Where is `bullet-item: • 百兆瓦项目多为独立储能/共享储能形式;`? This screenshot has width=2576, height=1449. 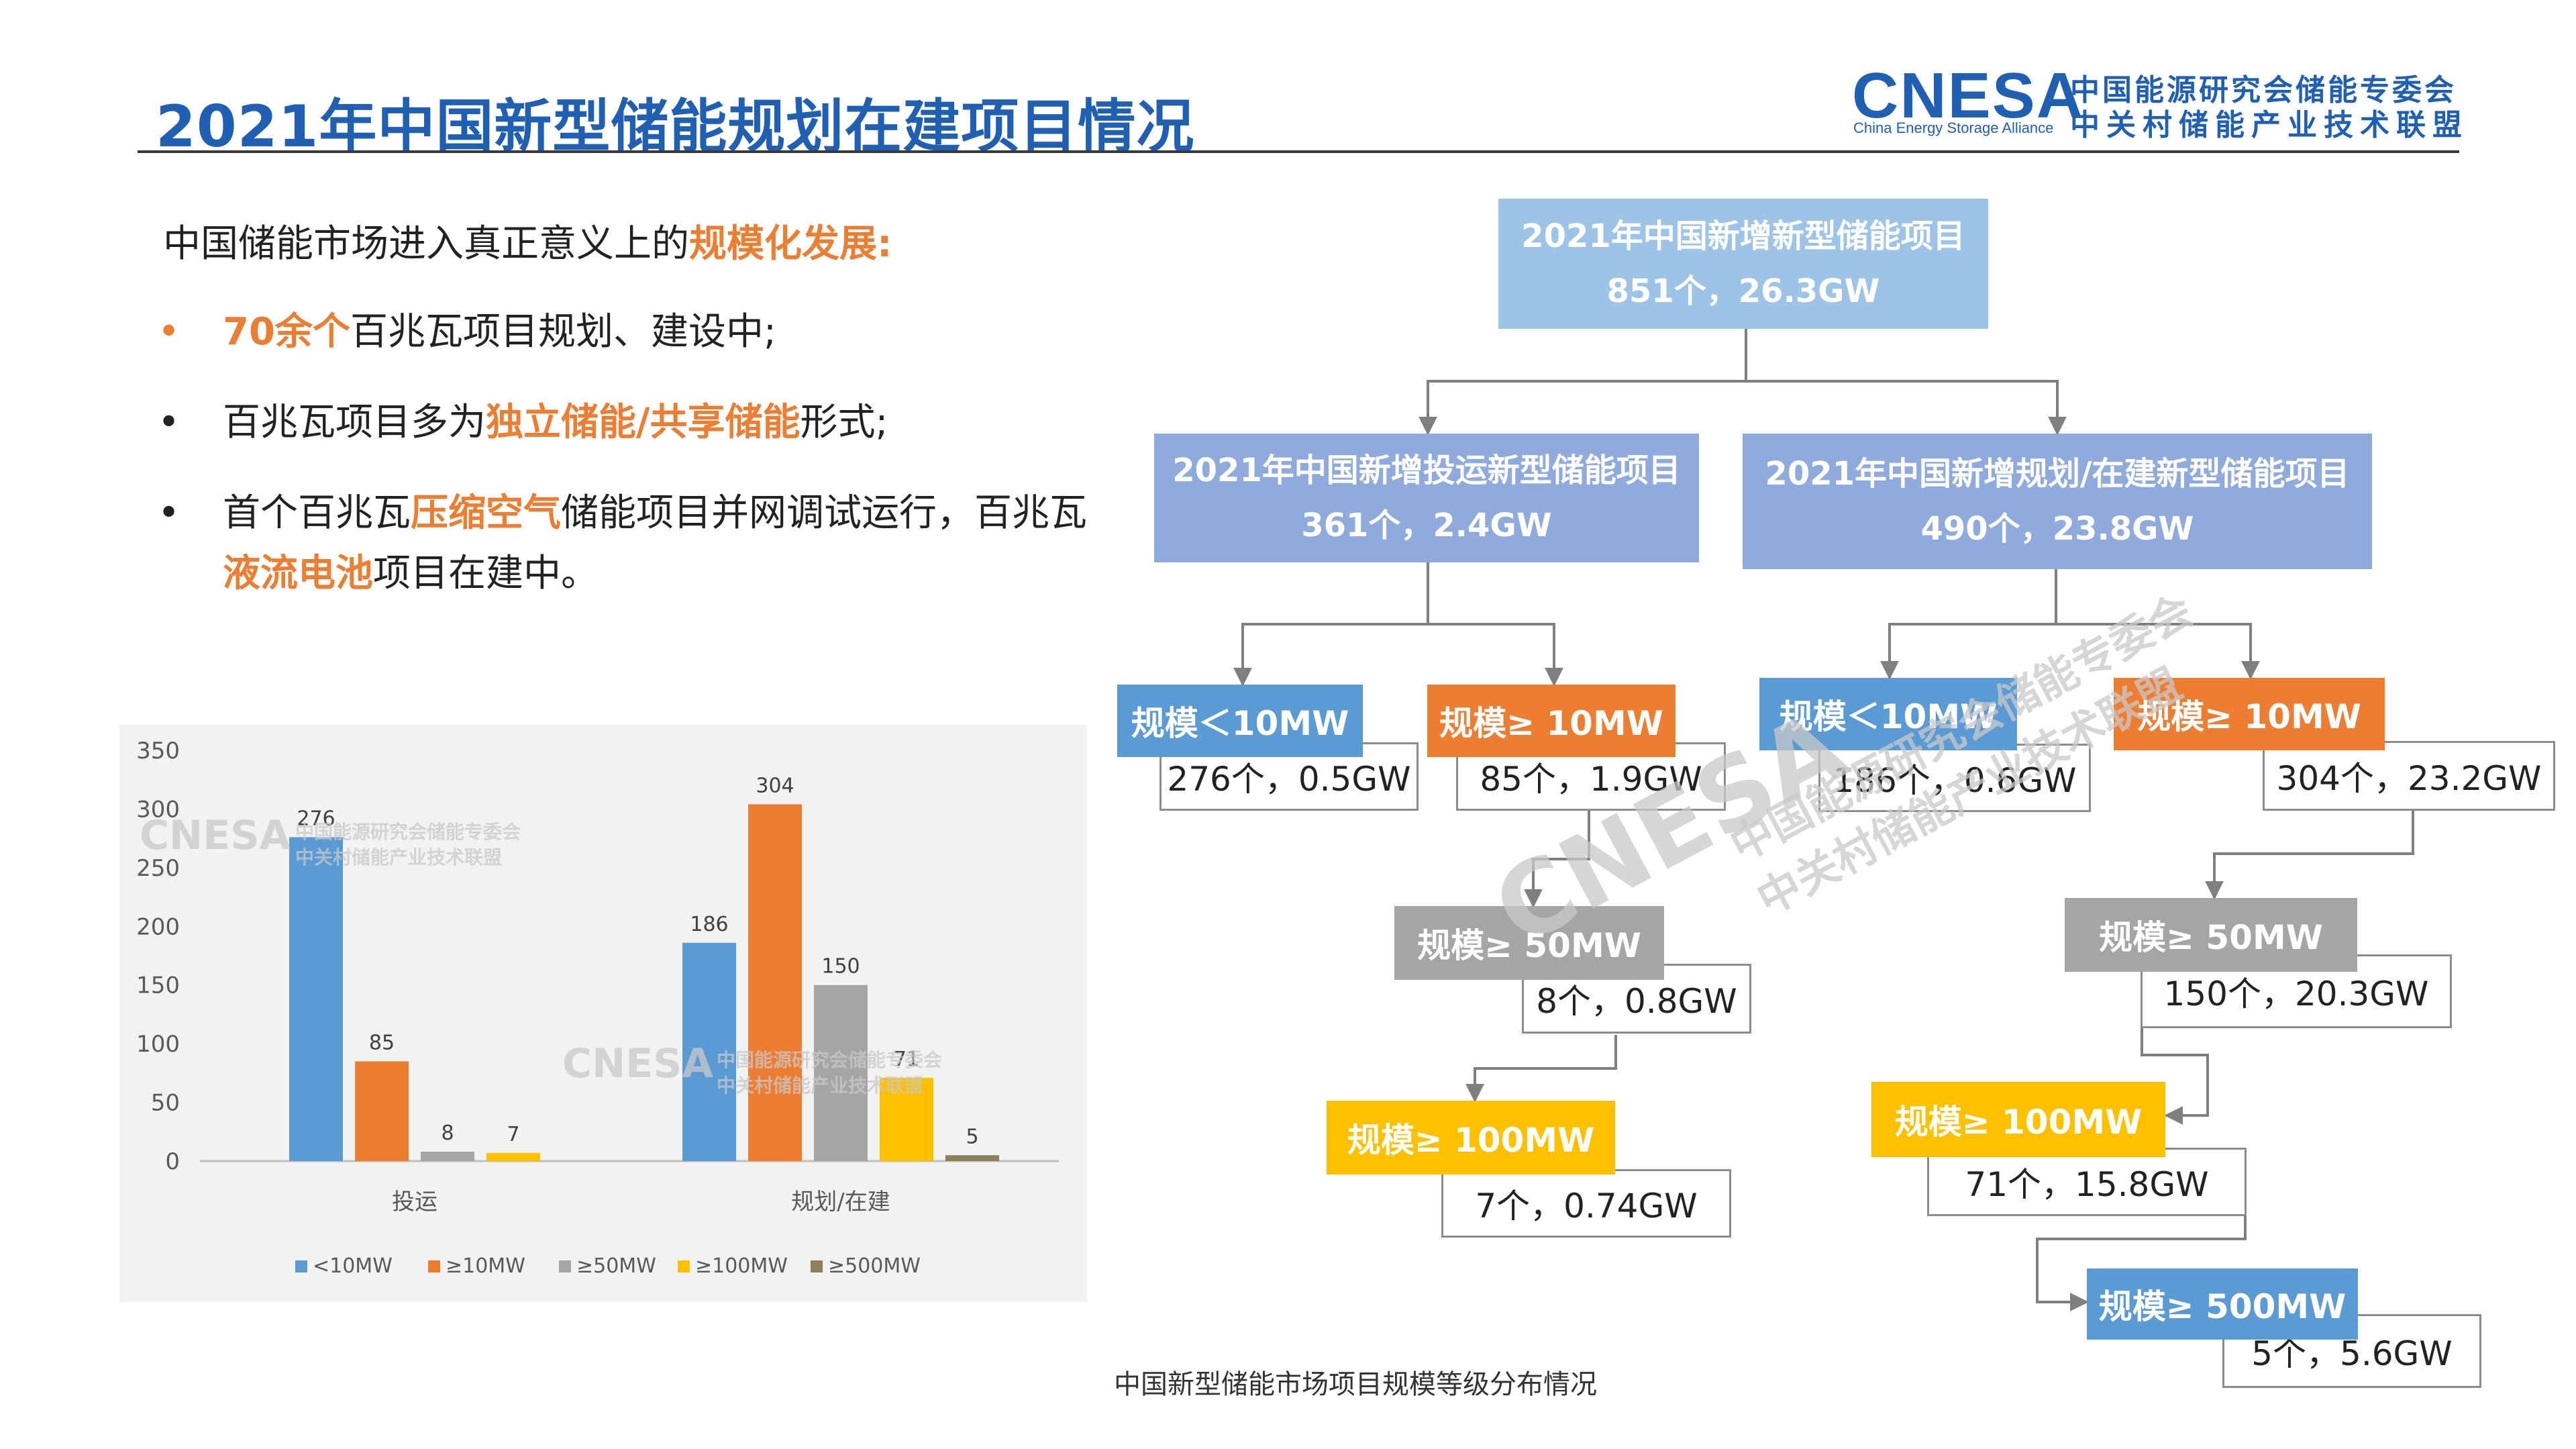
bullet-item: • 百兆瓦项目多为独立储能/共享储能形式; is located at coordinates (627, 423).